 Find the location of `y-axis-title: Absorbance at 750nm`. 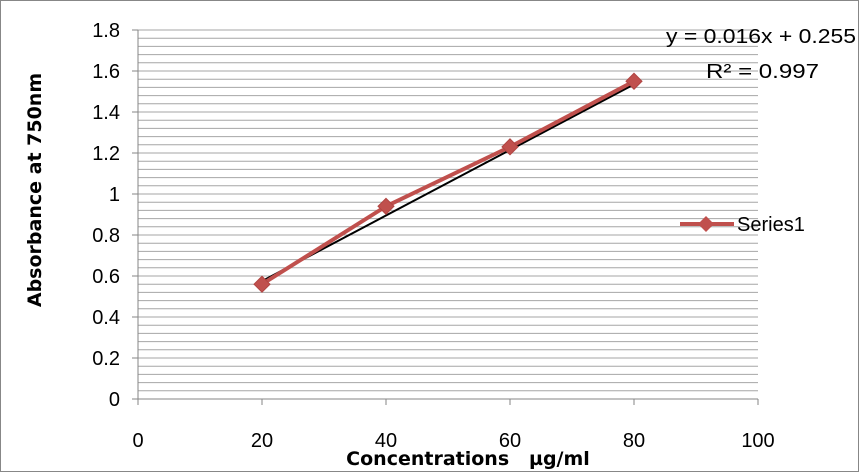

y-axis-title: Absorbance at 750nm is located at coordinates (35, 190).